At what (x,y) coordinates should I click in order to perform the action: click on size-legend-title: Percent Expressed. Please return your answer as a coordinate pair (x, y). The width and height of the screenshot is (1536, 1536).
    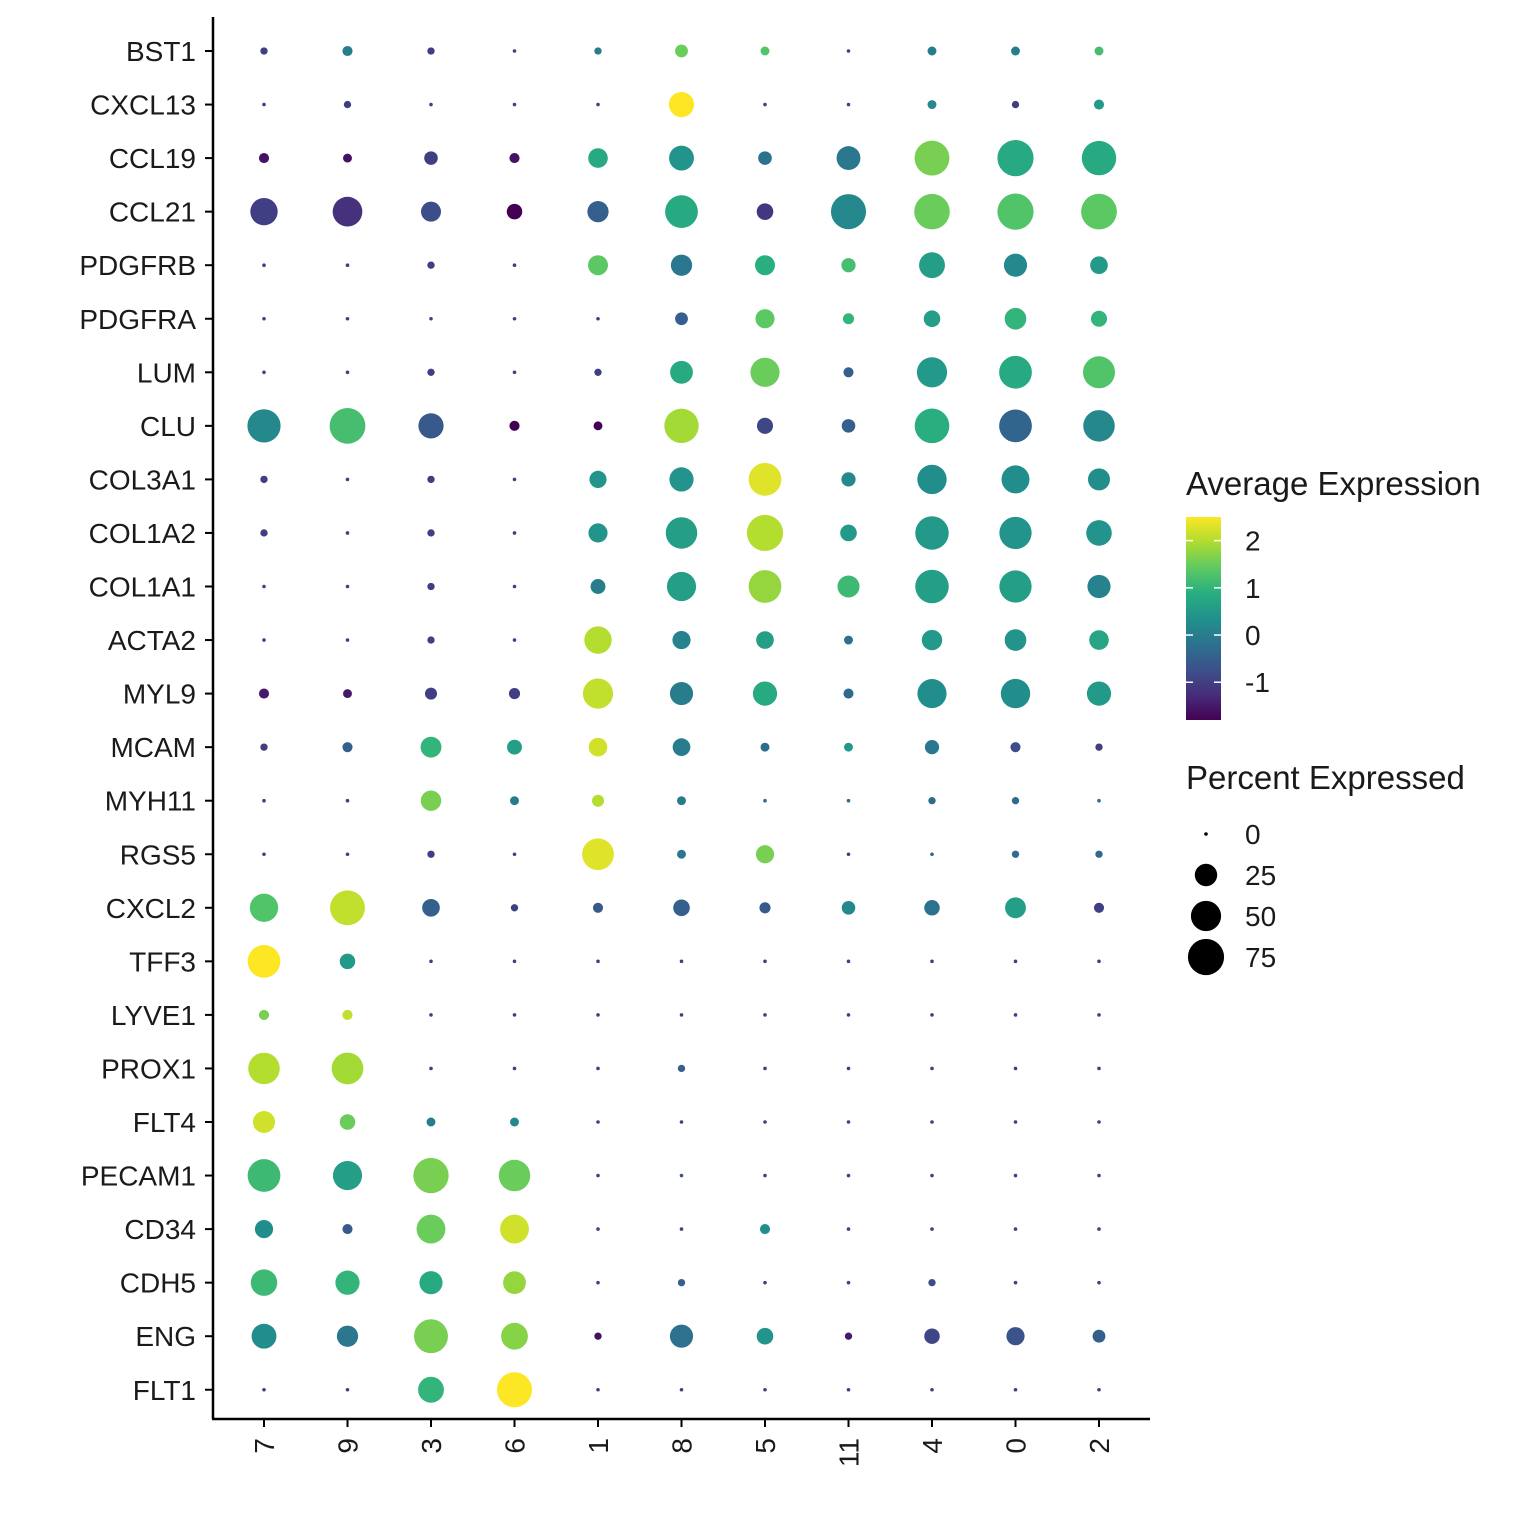
    Looking at the image, I should click on (1325, 777).